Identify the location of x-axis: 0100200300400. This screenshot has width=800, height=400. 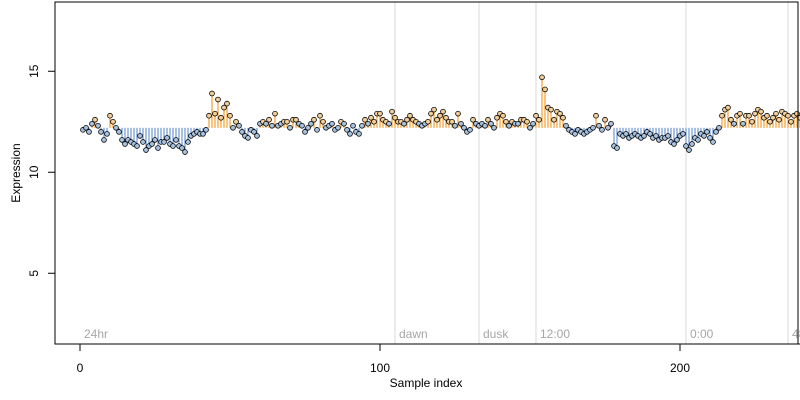
(438, 359).